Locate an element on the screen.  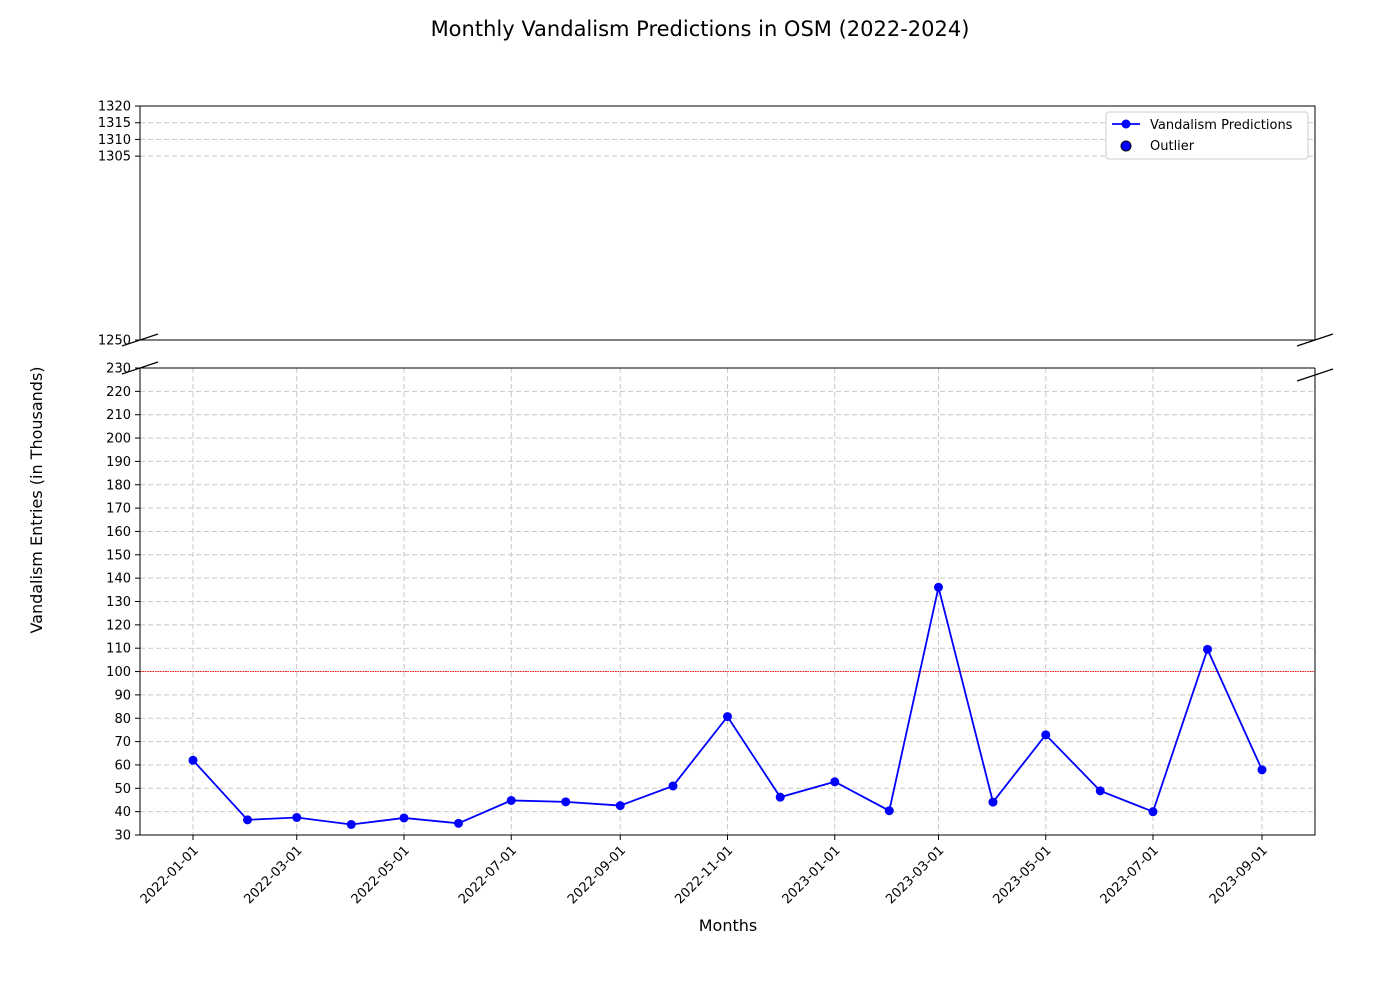
x-axis-title: Months is located at coordinates (728, 925).